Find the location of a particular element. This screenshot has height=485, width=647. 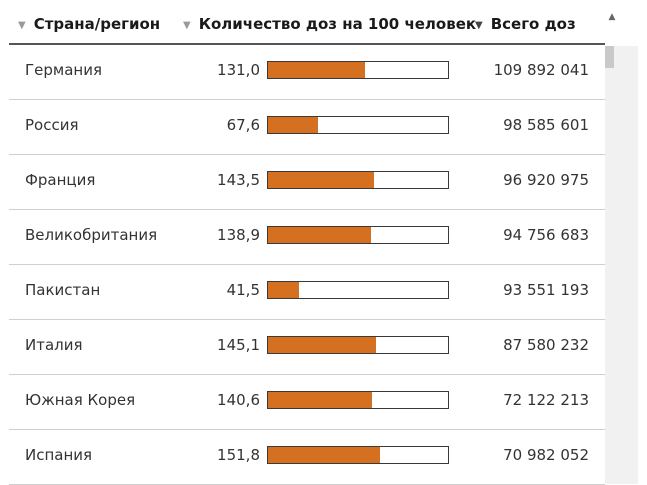

table-row: Франция 143,5 96 920 975 is located at coordinates (307, 182).